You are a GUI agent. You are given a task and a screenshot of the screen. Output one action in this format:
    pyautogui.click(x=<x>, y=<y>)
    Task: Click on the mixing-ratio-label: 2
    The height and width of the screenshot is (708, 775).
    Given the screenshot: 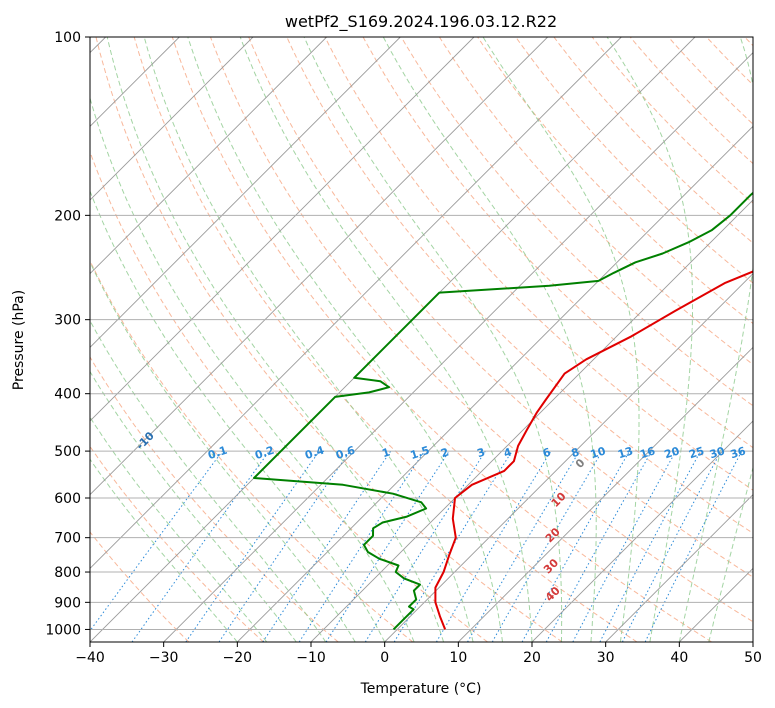 What is the action you would take?
    pyautogui.click(x=444, y=453)
    